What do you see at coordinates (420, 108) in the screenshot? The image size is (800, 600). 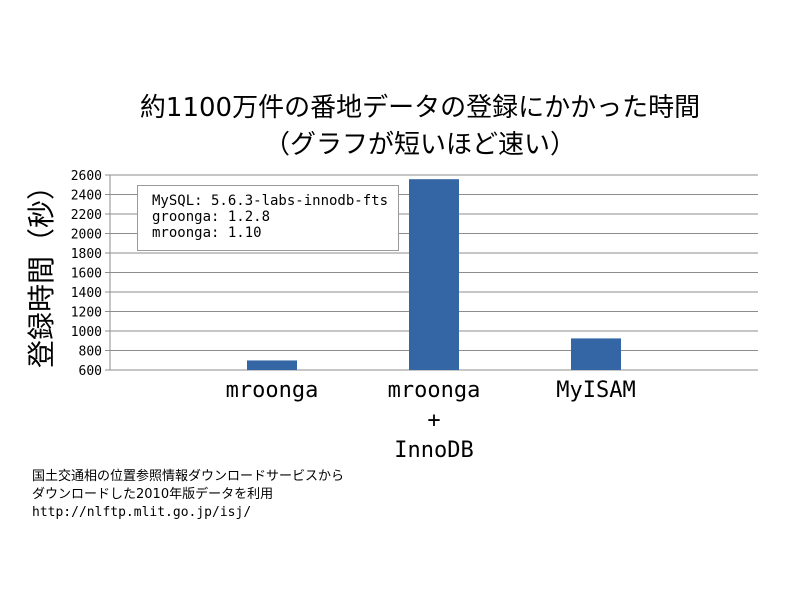 I see `chart-title: 約1100万件の番地データの登録にかかった時間` at bounding box center [420, 108].